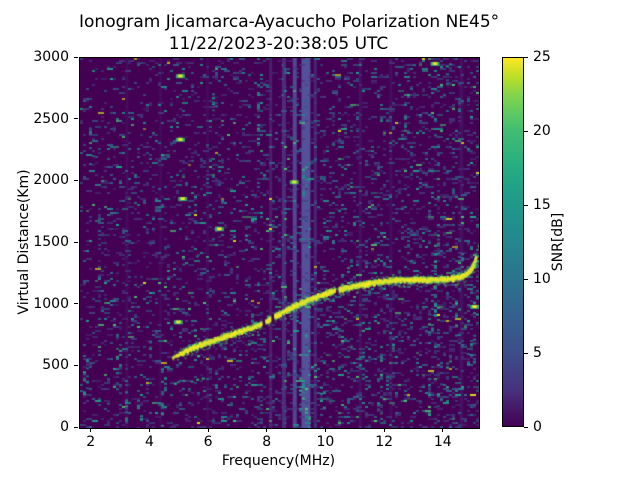  I want to click on colorbar-tick-label: 0, so click(537, 427).